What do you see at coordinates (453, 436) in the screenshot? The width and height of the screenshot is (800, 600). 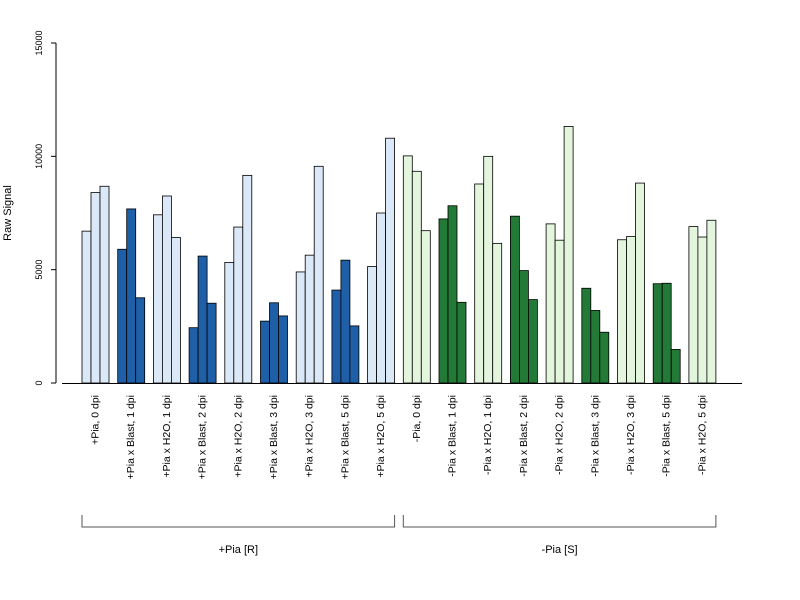 I see `x-tick-label: -Pia x Blast, 1 dpi` at bounding box center [453, 436].